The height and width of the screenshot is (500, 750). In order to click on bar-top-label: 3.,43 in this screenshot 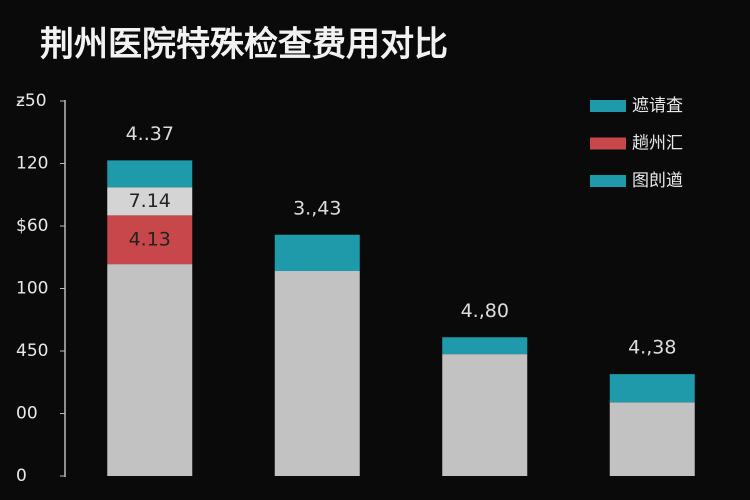, I will do `click(317, 208)`.